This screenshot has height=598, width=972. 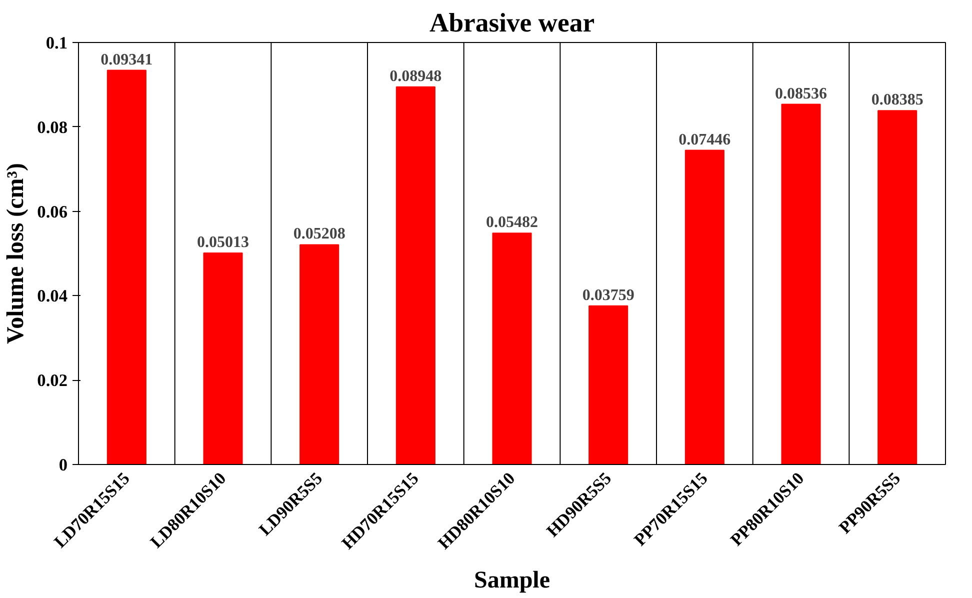 I want to click on chart-title: Abrasive wear, so click(x=512, y=23).